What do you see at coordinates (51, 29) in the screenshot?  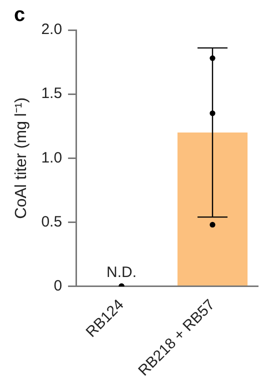 I see `y-tick-label: 2.0` at bounding box center [51, 29].